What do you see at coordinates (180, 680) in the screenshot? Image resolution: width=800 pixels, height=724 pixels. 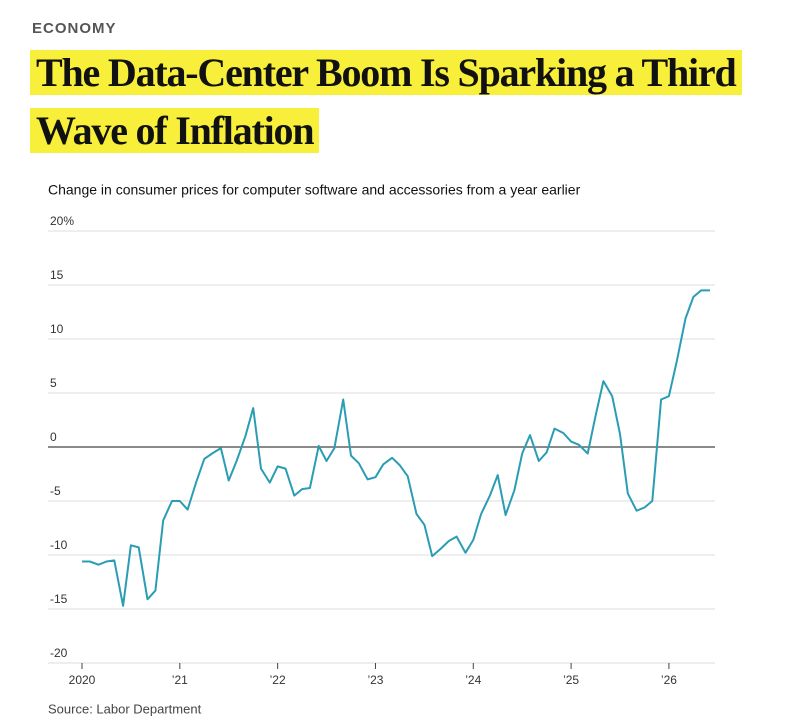 I see `x-tick-label: ’21` at bounding box center [180, 680].